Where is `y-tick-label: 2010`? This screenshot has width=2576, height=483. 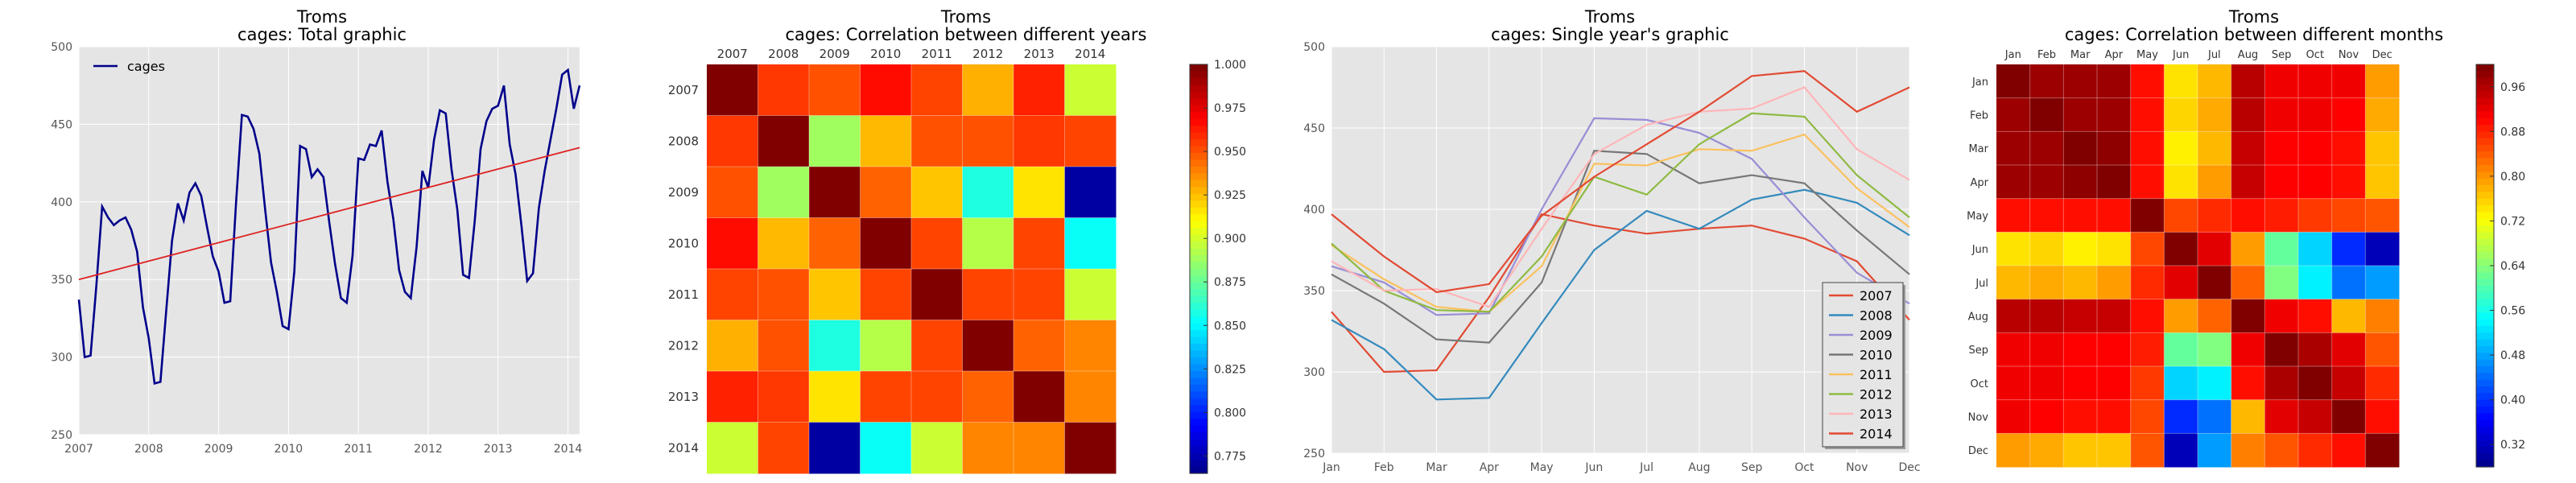 y-tick-label: 2010 is located at coordinates (683, 243).